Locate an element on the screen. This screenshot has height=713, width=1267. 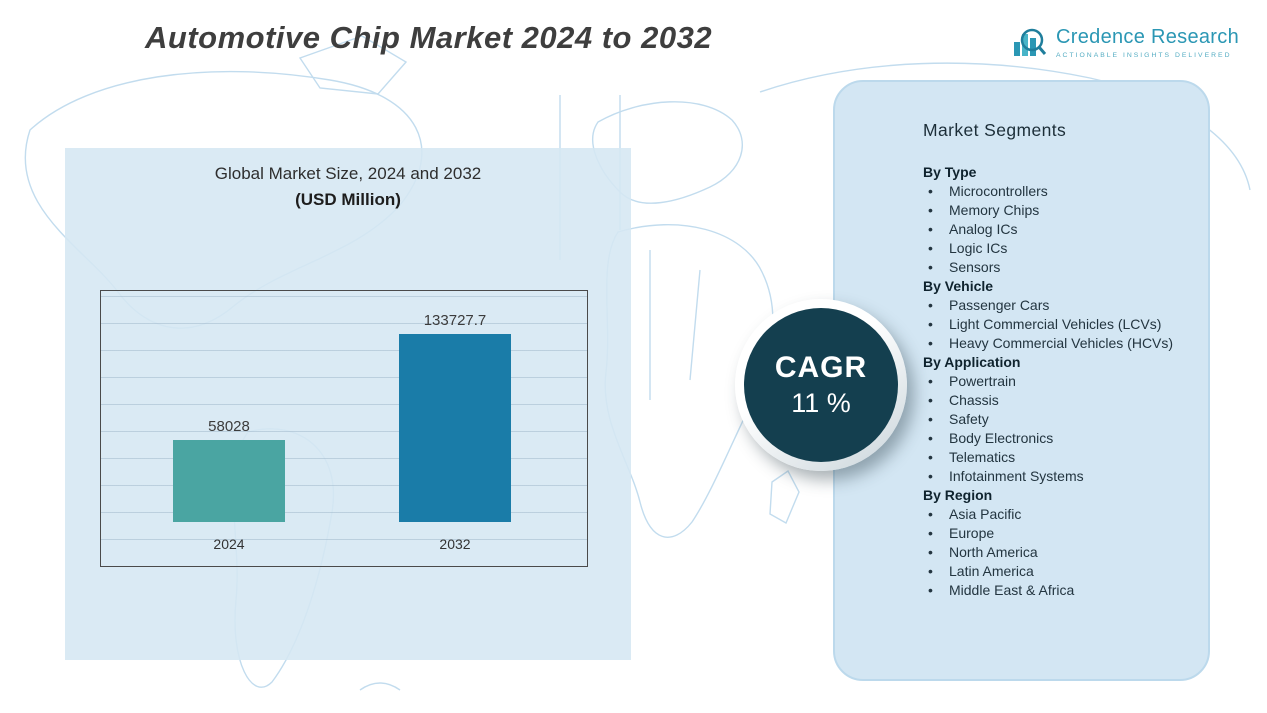
segment-item: • Body Electronics is located at coordinates (1055, 438).